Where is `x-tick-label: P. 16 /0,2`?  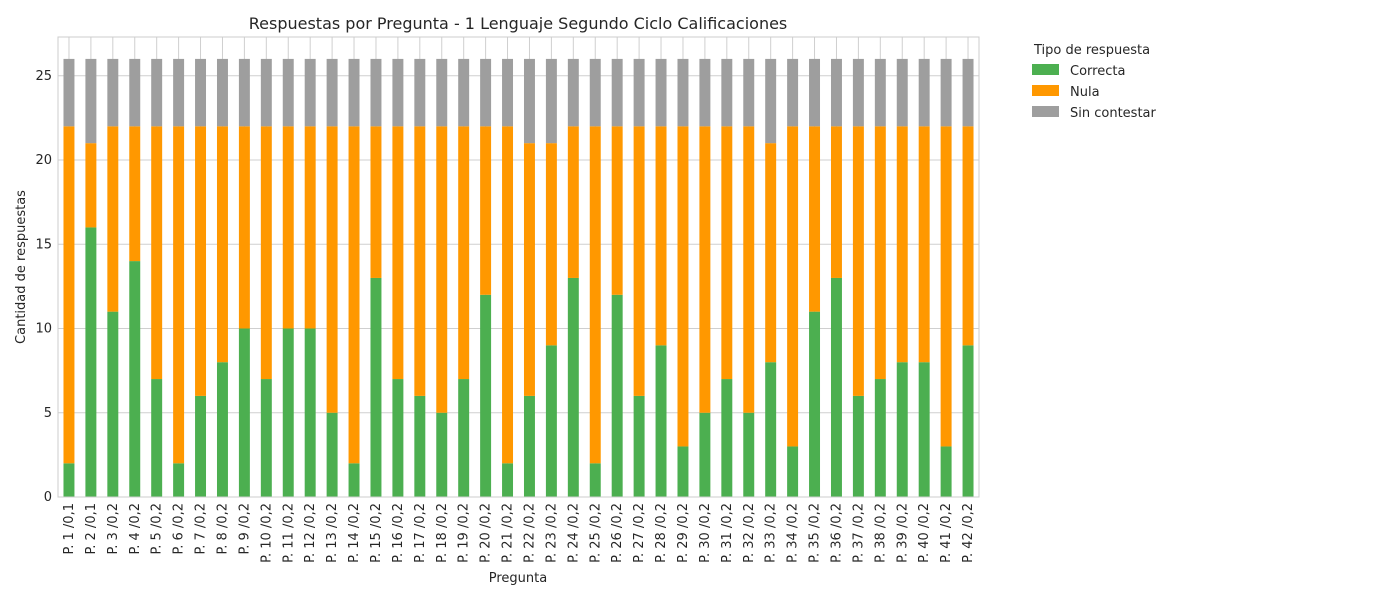
x-tick-label: P. 16 /0,2 is located at coordinates (398, 533).